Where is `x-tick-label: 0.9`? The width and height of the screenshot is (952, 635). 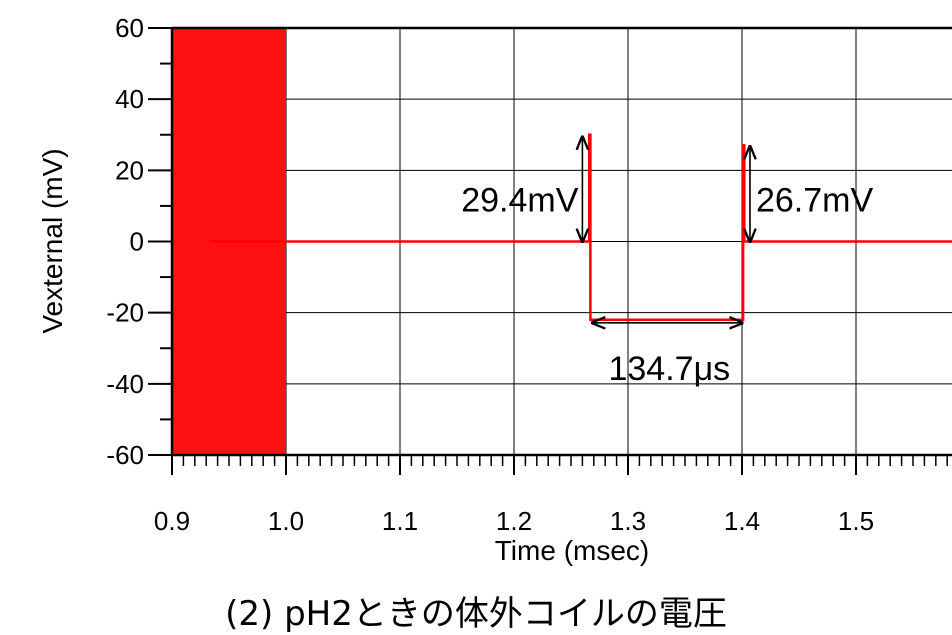 x-tick-label: 0.9 is located at coordinates (172, 521).